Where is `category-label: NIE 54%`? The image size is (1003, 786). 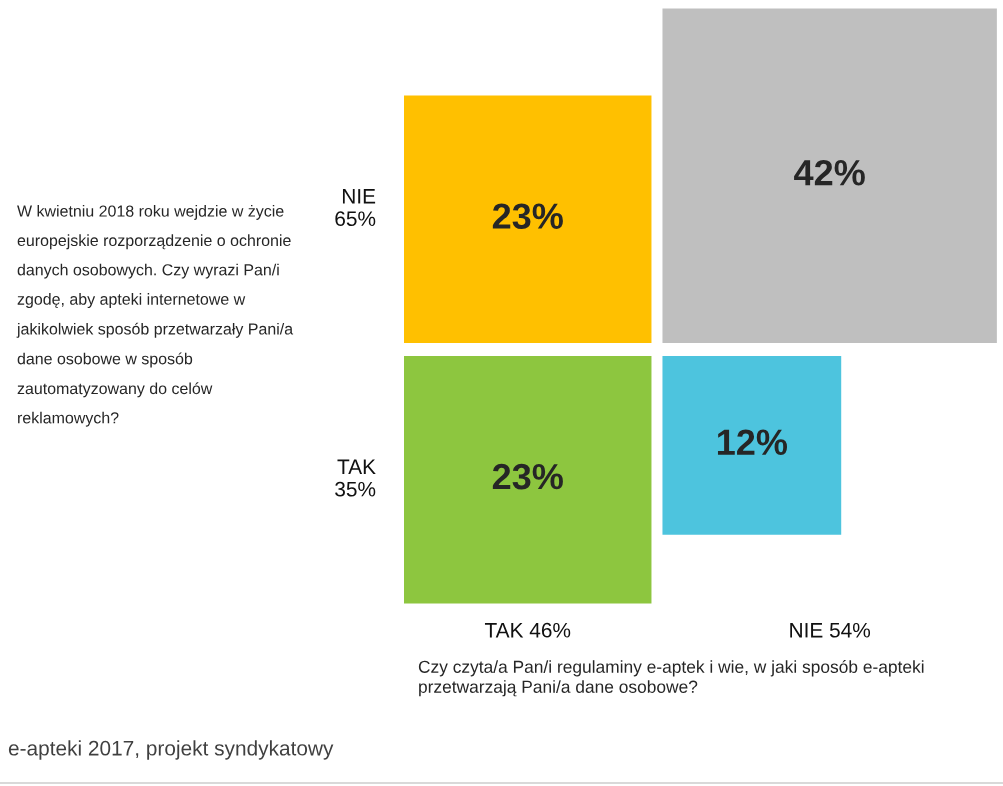 category-label: NIE 54% is located at coordinates (830, 630).